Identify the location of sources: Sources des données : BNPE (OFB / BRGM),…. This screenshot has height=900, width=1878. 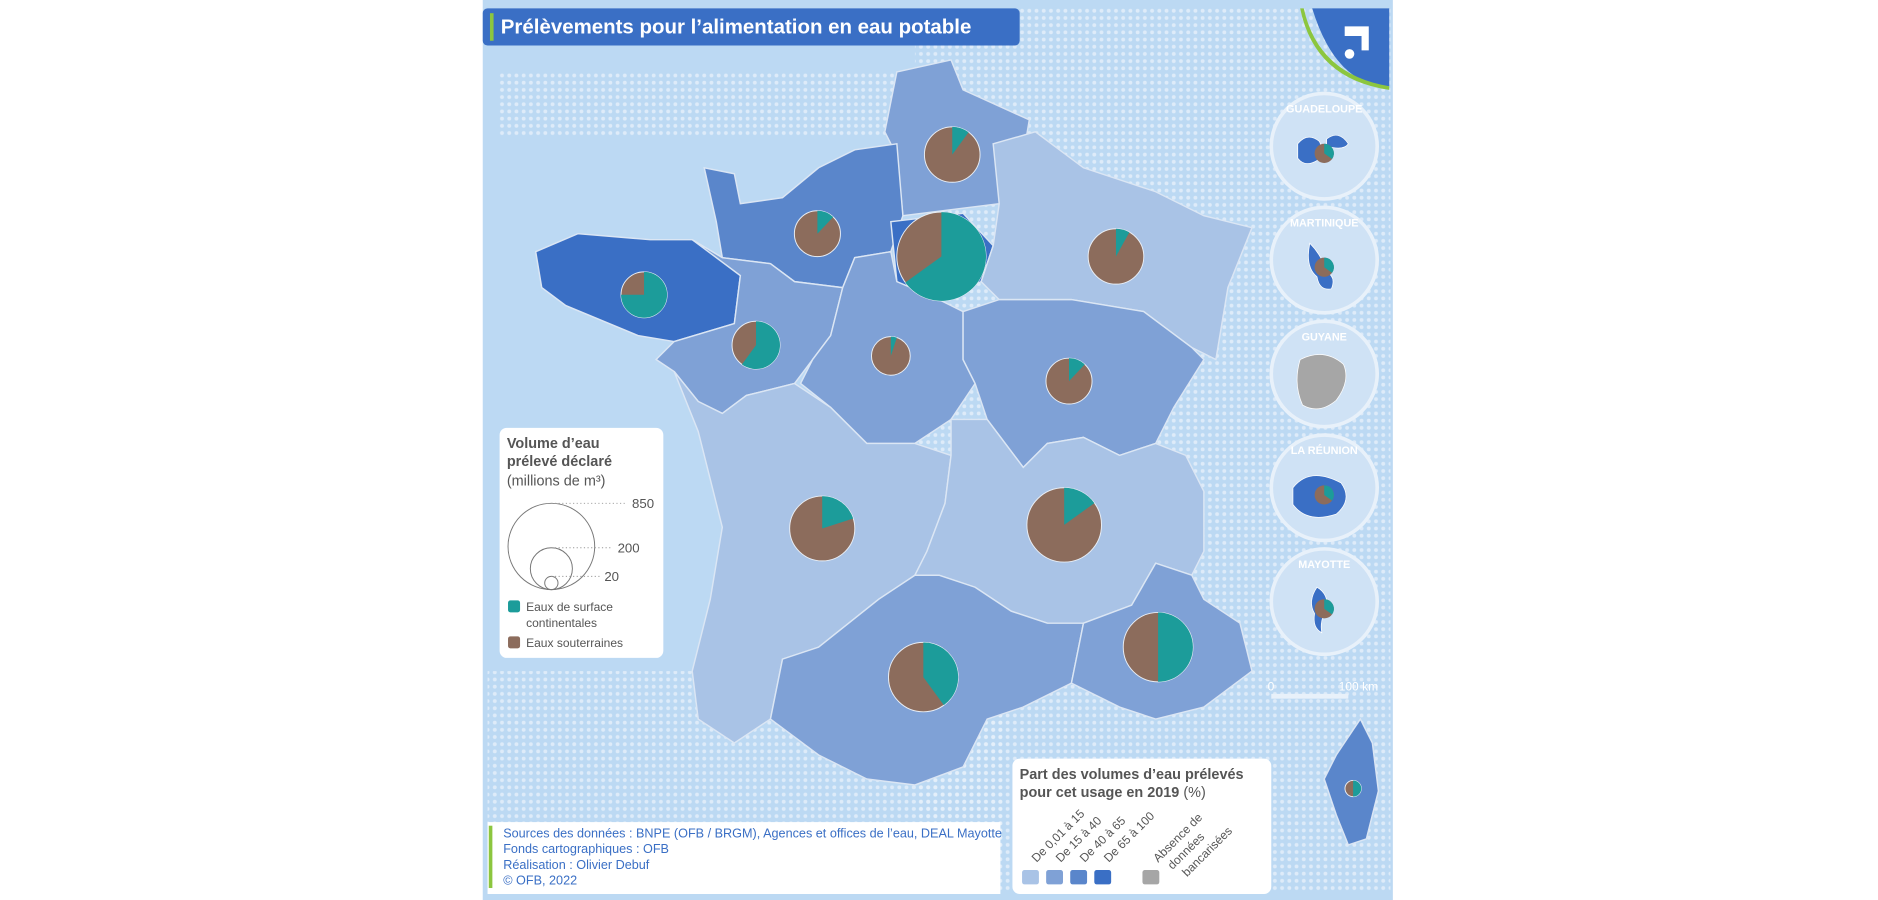
(752, 857).